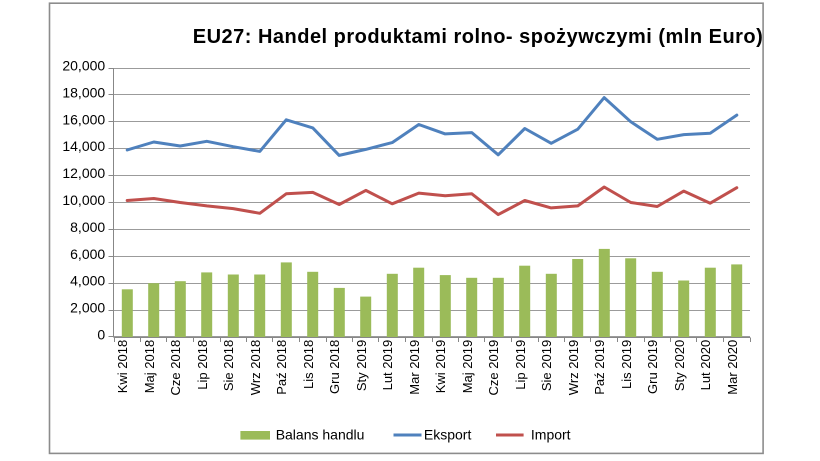  Describe the element at coordinates (440, 366) in the screenshot. I see `svg-text: Kwi 2019` at that location.